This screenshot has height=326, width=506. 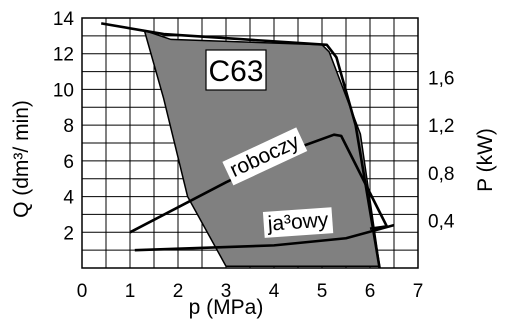 What do you see at coordinates (68, 126) in the screenshot?
I see `y-tick-label-left: 8` at bounding box center [68, 126].